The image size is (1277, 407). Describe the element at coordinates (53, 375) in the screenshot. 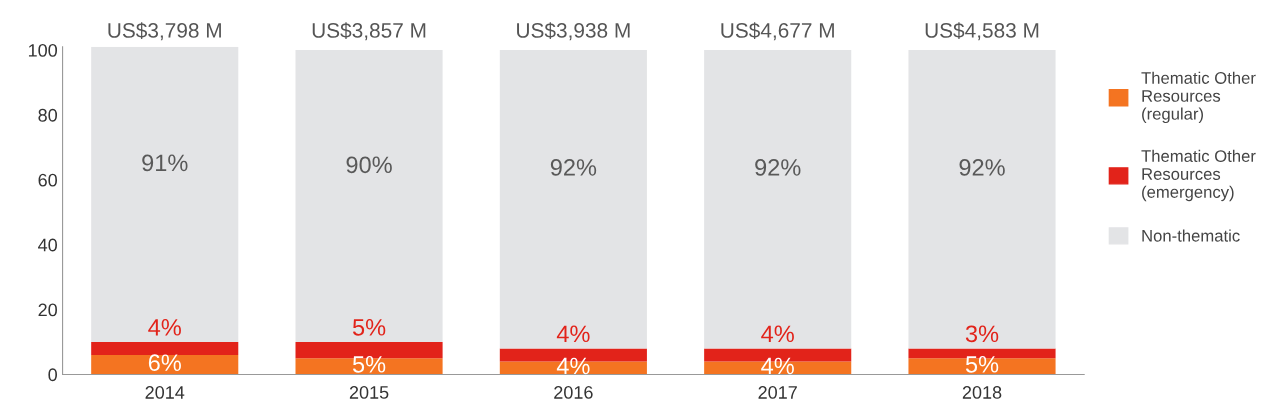

I see `y-tick-label: 0` at that location.